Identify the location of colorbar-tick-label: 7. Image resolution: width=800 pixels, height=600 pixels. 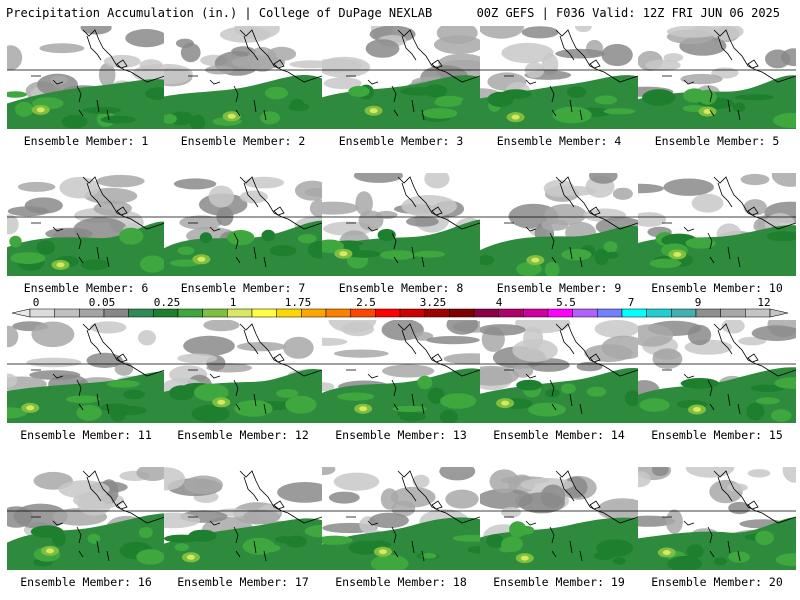
(631, 302).